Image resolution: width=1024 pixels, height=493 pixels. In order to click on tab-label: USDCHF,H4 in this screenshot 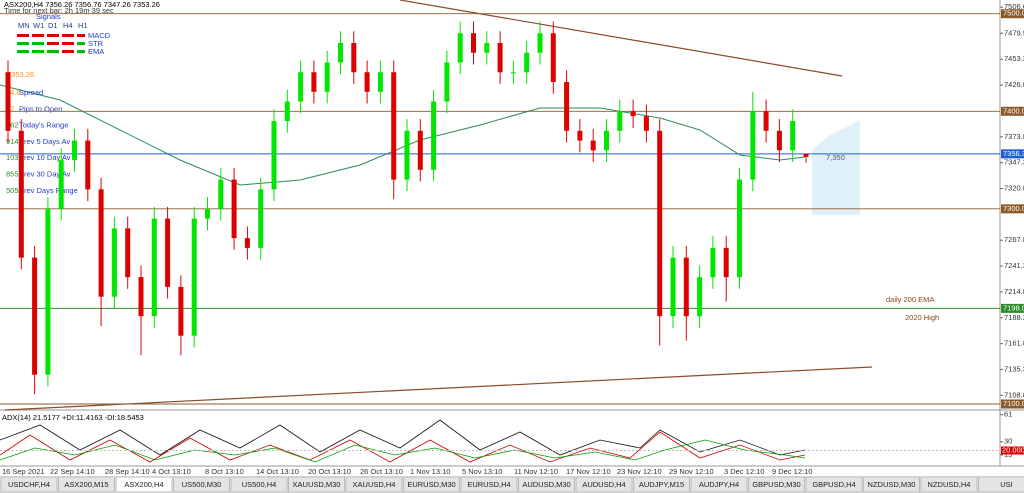, I will do `click(29, 484)`.